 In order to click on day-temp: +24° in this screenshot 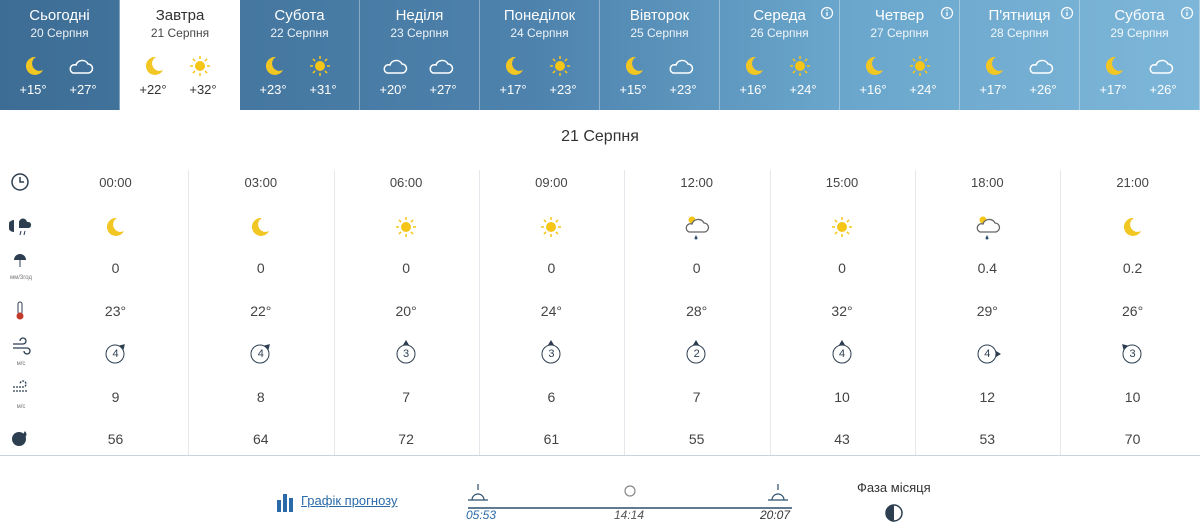, I will do `click(803, 89)`.